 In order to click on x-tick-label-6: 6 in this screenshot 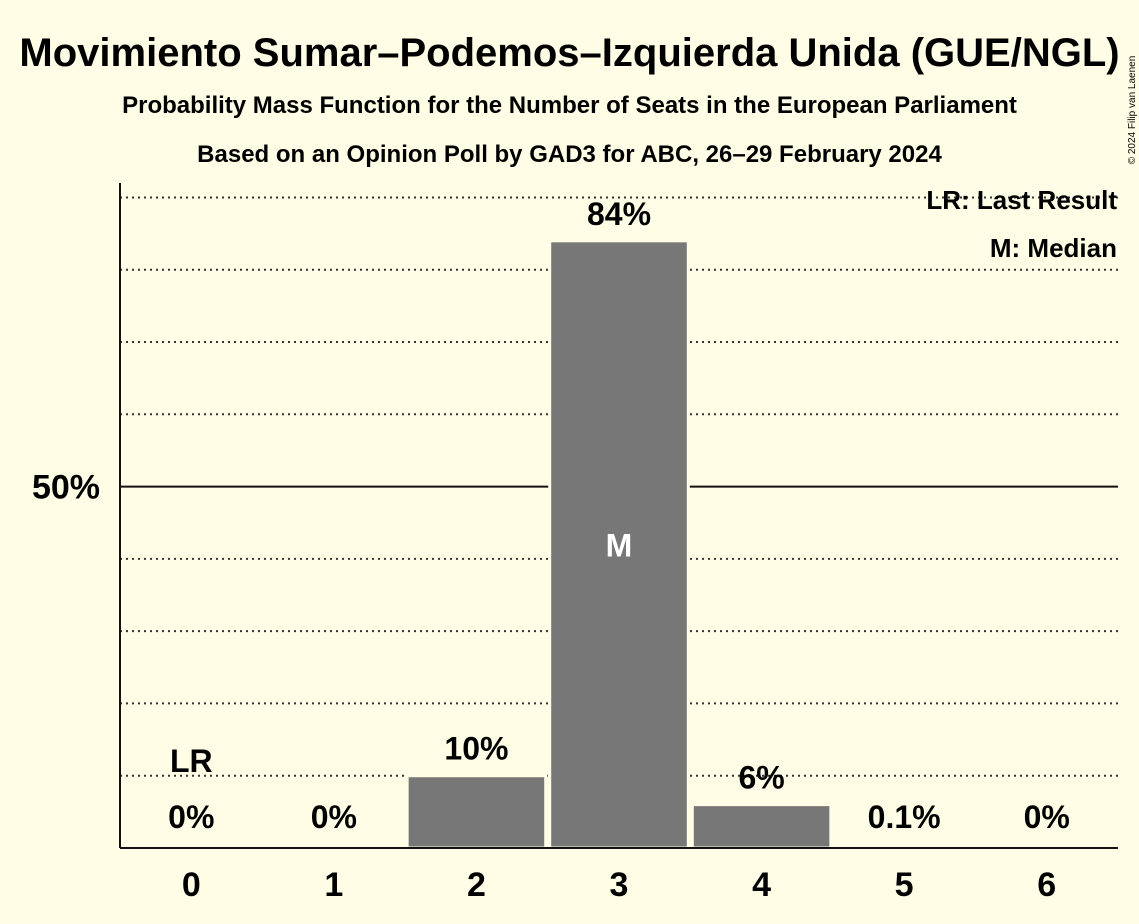, I will do `click(1046, 885)`.